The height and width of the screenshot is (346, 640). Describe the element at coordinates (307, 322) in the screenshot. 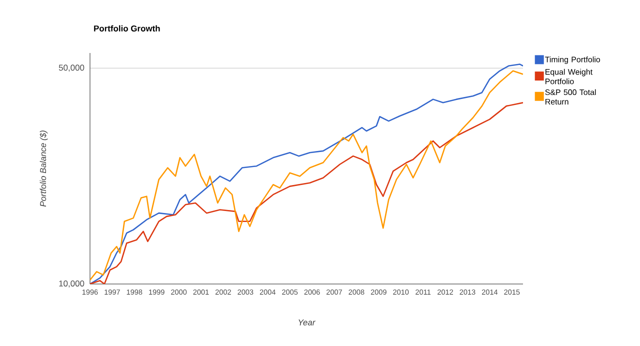

I see `x-axis-title: Year` at that location.